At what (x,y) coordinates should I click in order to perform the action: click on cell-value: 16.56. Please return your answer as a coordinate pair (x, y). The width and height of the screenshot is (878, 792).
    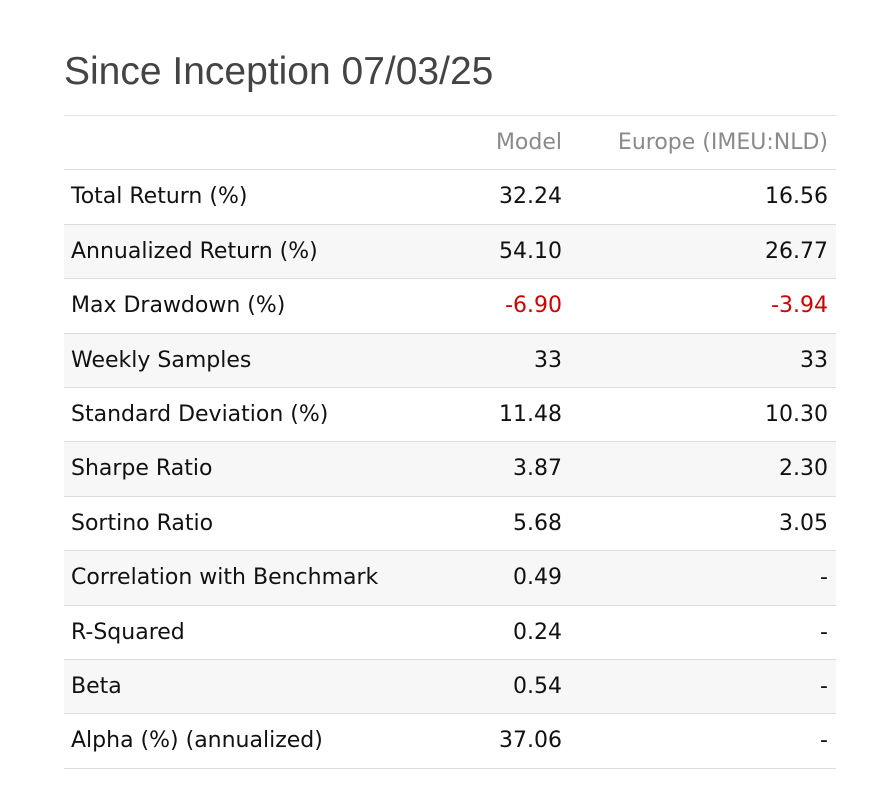
    Looking at the image, I should click on (796, 197).